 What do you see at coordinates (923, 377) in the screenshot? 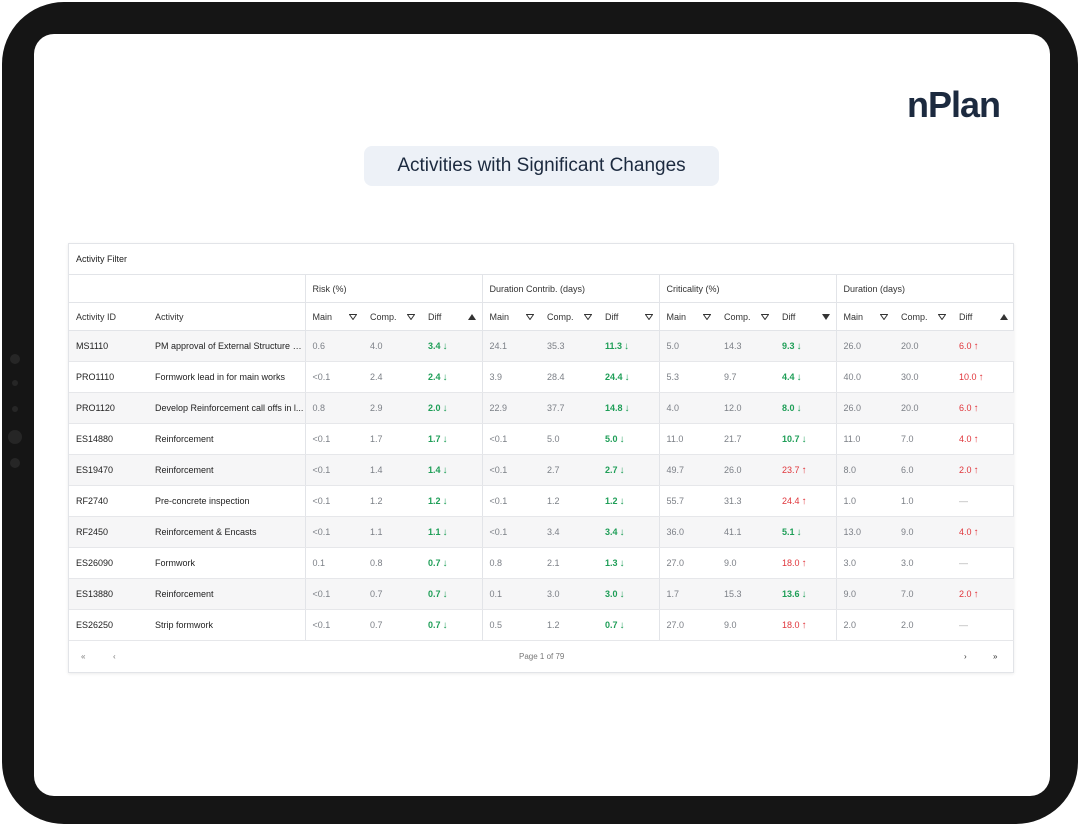
I see `comp-value-cell: 30.0` at bounding box center [923, 377].